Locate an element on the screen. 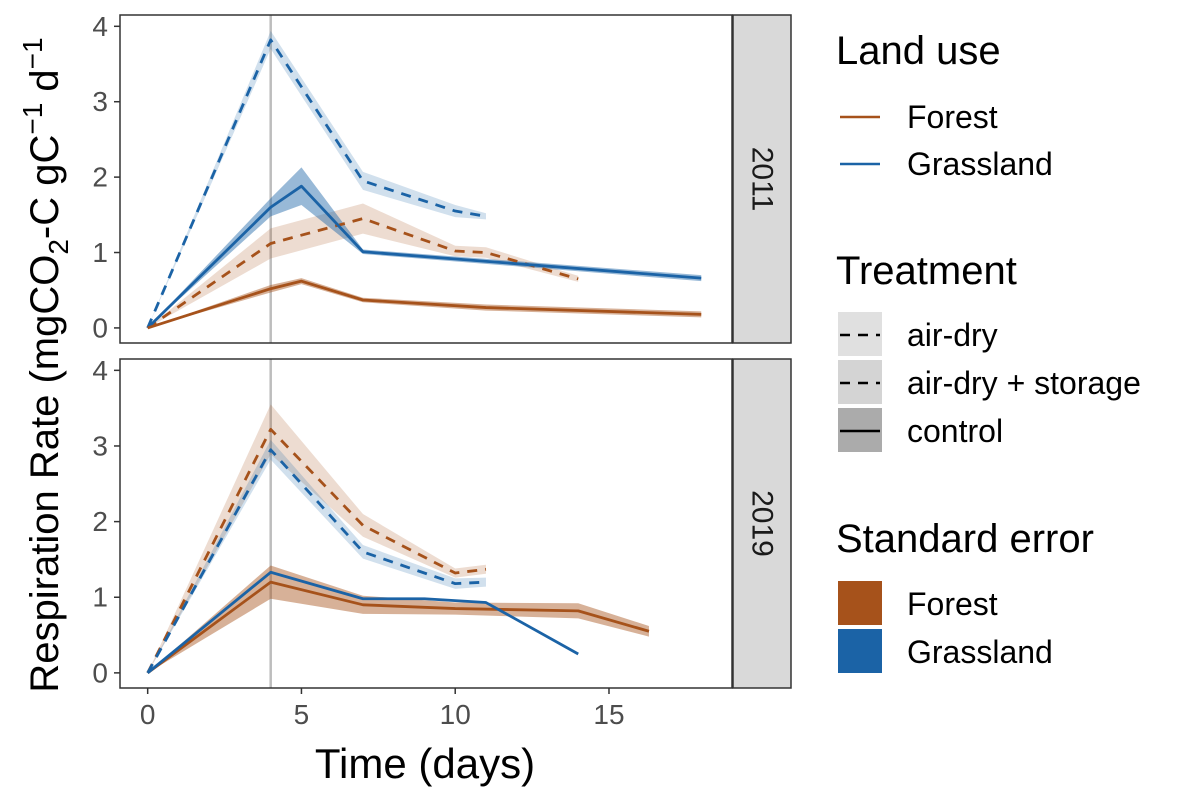 The height and width of the screenshot is (805, 1200). y-axis-title-mid: -C gC is located at coordinates (45, 187).